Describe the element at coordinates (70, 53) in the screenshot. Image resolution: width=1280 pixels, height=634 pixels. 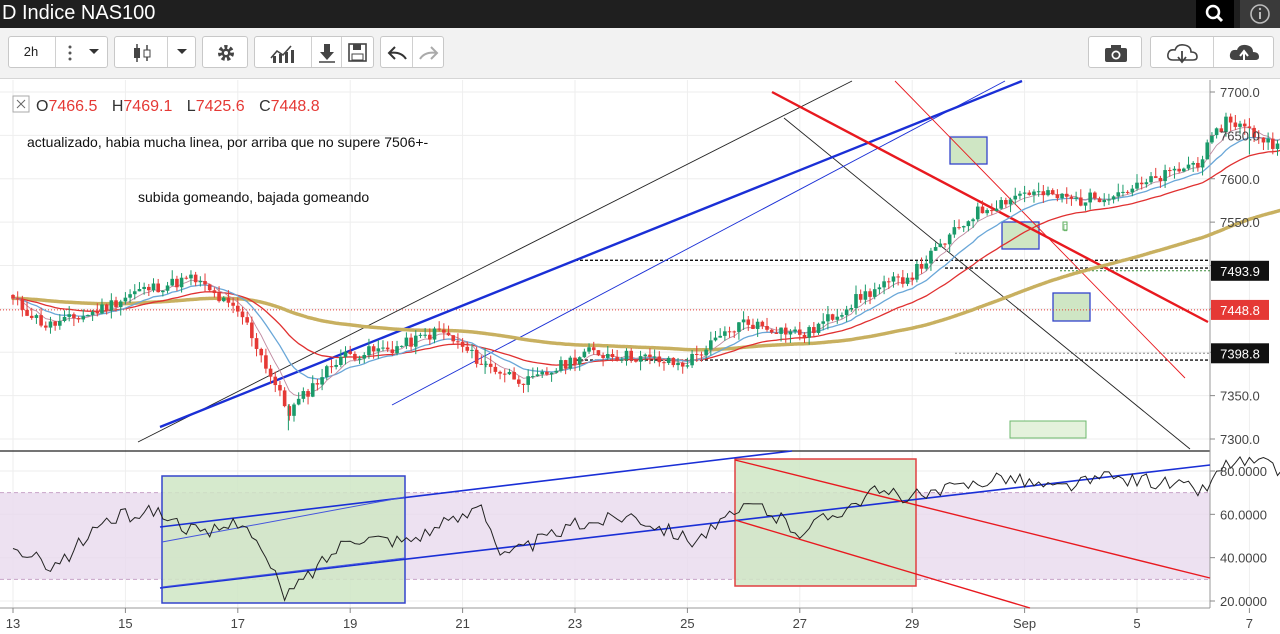
I see `more-vertical-icon` at that location.